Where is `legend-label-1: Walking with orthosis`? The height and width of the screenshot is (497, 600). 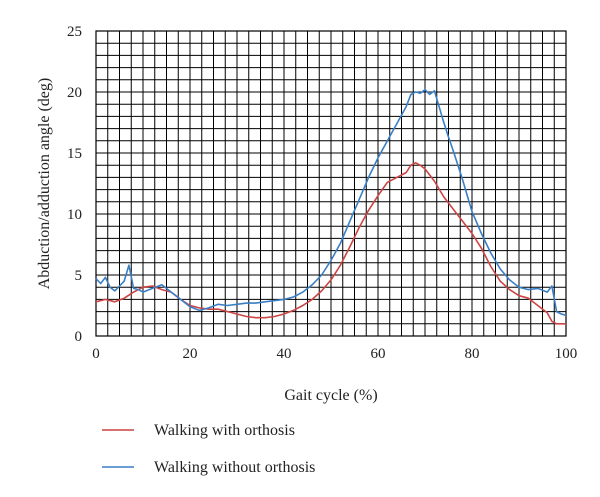 legend-label-1: Walking with orthosis is located at coordinates (224, 430).